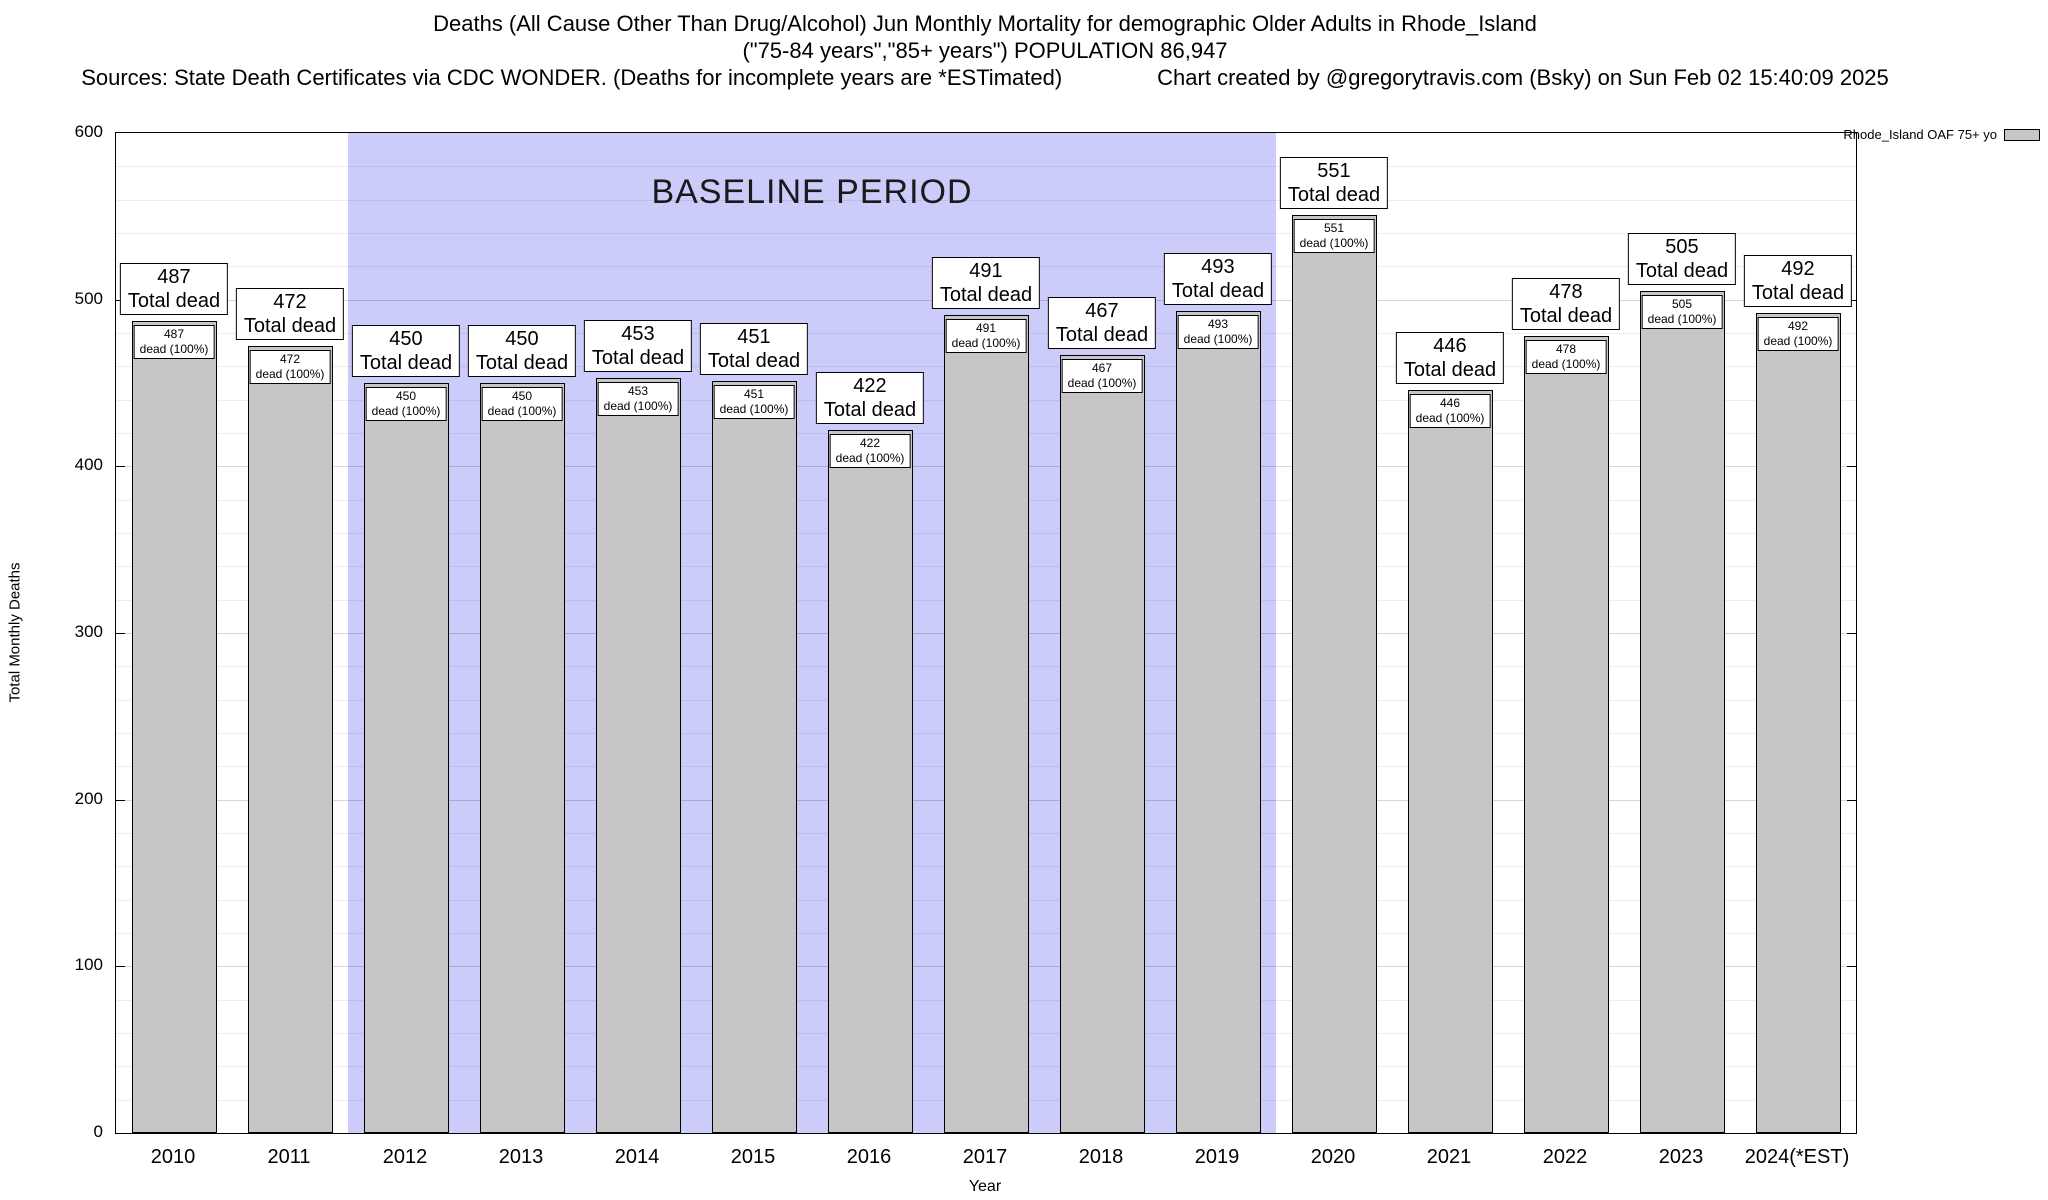  I want to click on y-axis-ticks: 0 100 200 300 400 500 600, so click(52, 600).